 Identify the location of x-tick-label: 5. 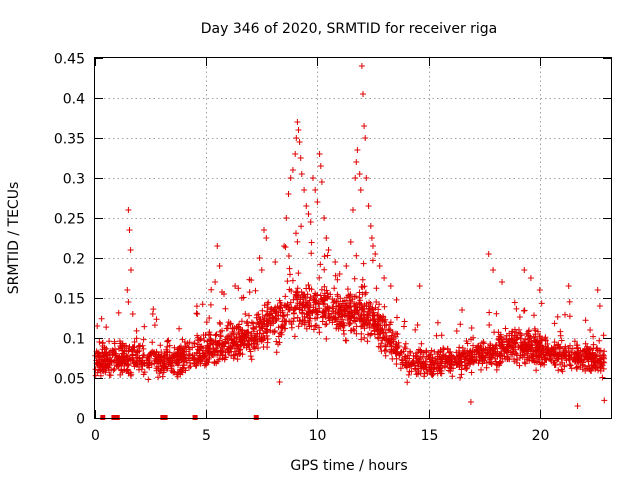
(206, 436).